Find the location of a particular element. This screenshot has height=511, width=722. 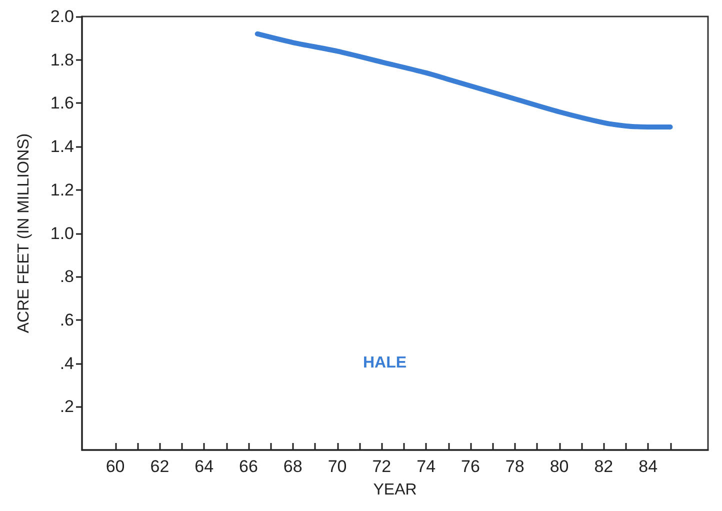

x-tick-label: 66 is located at coordinates (248, 466).